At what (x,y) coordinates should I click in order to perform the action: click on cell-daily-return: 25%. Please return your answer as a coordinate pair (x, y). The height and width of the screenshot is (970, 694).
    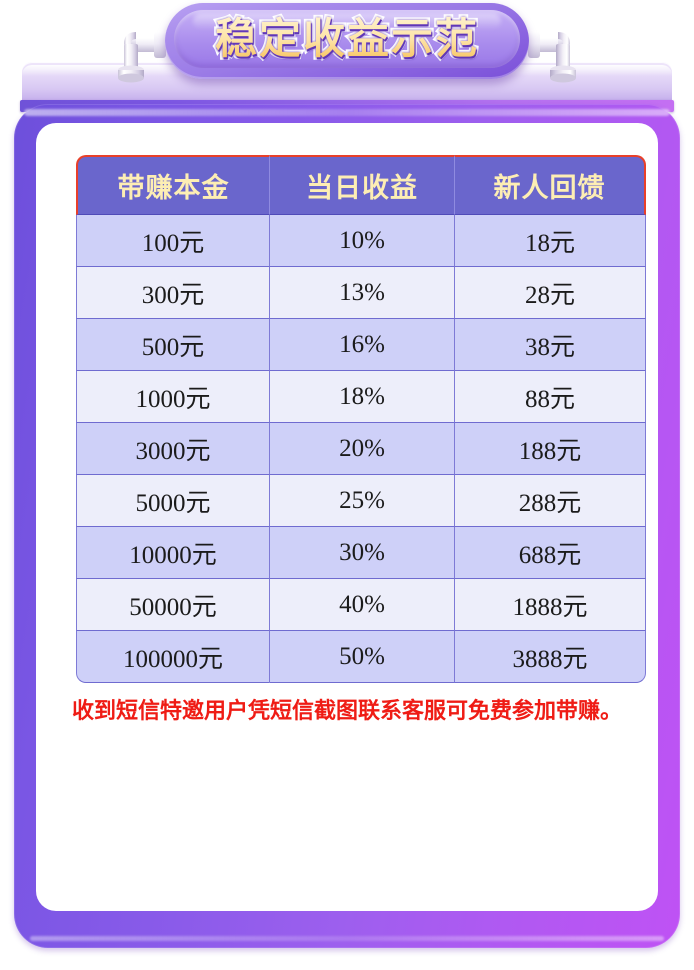
    Looking at the image, I should click on (362, 501).